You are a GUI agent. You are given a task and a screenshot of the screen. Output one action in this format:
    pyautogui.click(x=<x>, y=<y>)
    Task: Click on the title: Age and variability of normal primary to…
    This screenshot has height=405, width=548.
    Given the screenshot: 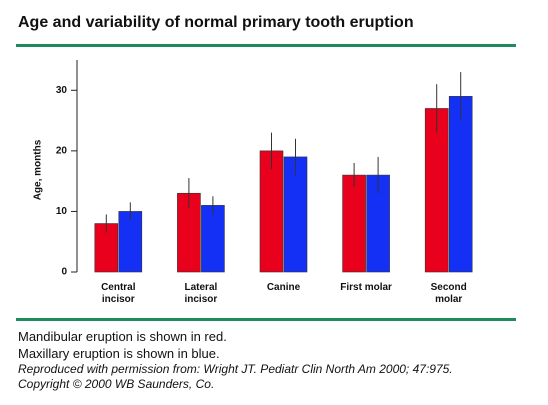 What is the action you would take?
    pyautogui.click(x=216, y=22)
    